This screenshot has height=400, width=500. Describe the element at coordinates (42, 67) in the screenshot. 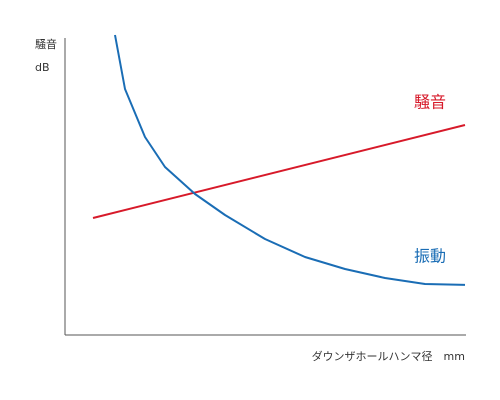

I see `y-axis-unit: dB` at that location.